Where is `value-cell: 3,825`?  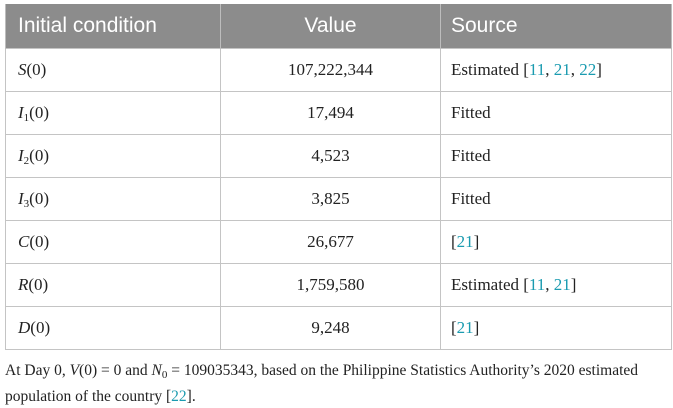
value-cell: 3,825 is located at coordinates (330, 199).